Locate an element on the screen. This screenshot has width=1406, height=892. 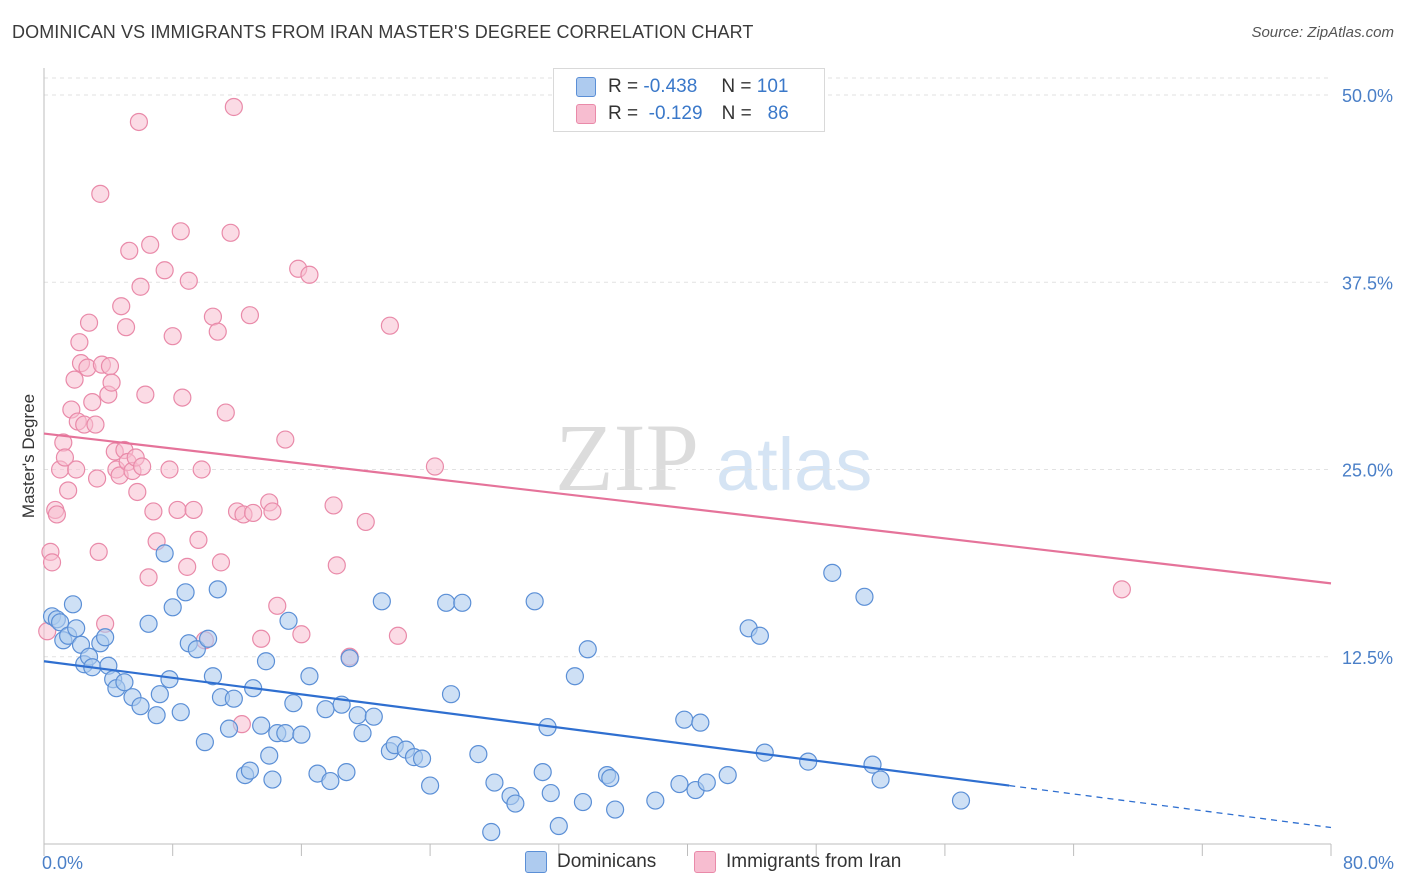
legend-r-label: R = is located at coordinates (623, 86).